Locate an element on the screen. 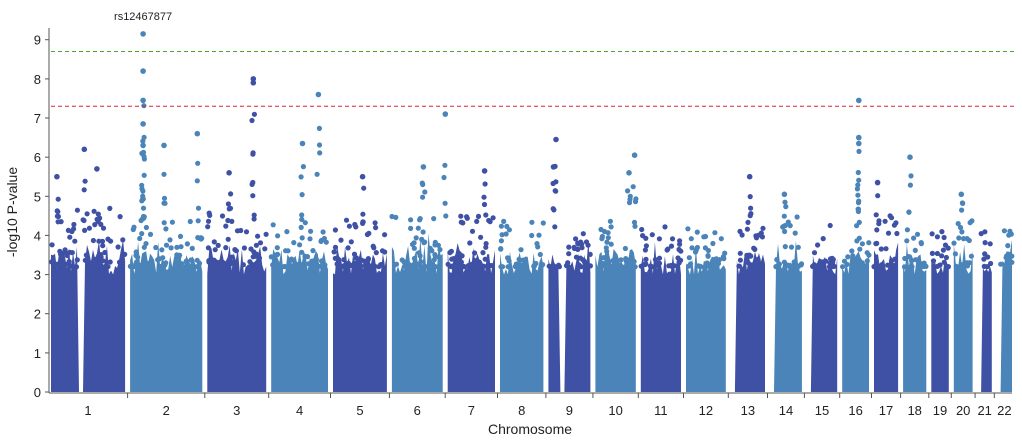 The height and width of the screenshot is (444, 1022). chromosome-21-points is located at coordinates (985, 310).